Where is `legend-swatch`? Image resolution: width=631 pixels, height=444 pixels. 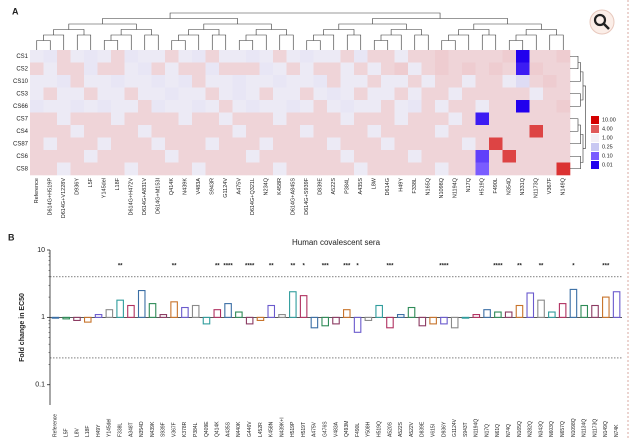 legend-swatch is located at coordinates (595, 120).